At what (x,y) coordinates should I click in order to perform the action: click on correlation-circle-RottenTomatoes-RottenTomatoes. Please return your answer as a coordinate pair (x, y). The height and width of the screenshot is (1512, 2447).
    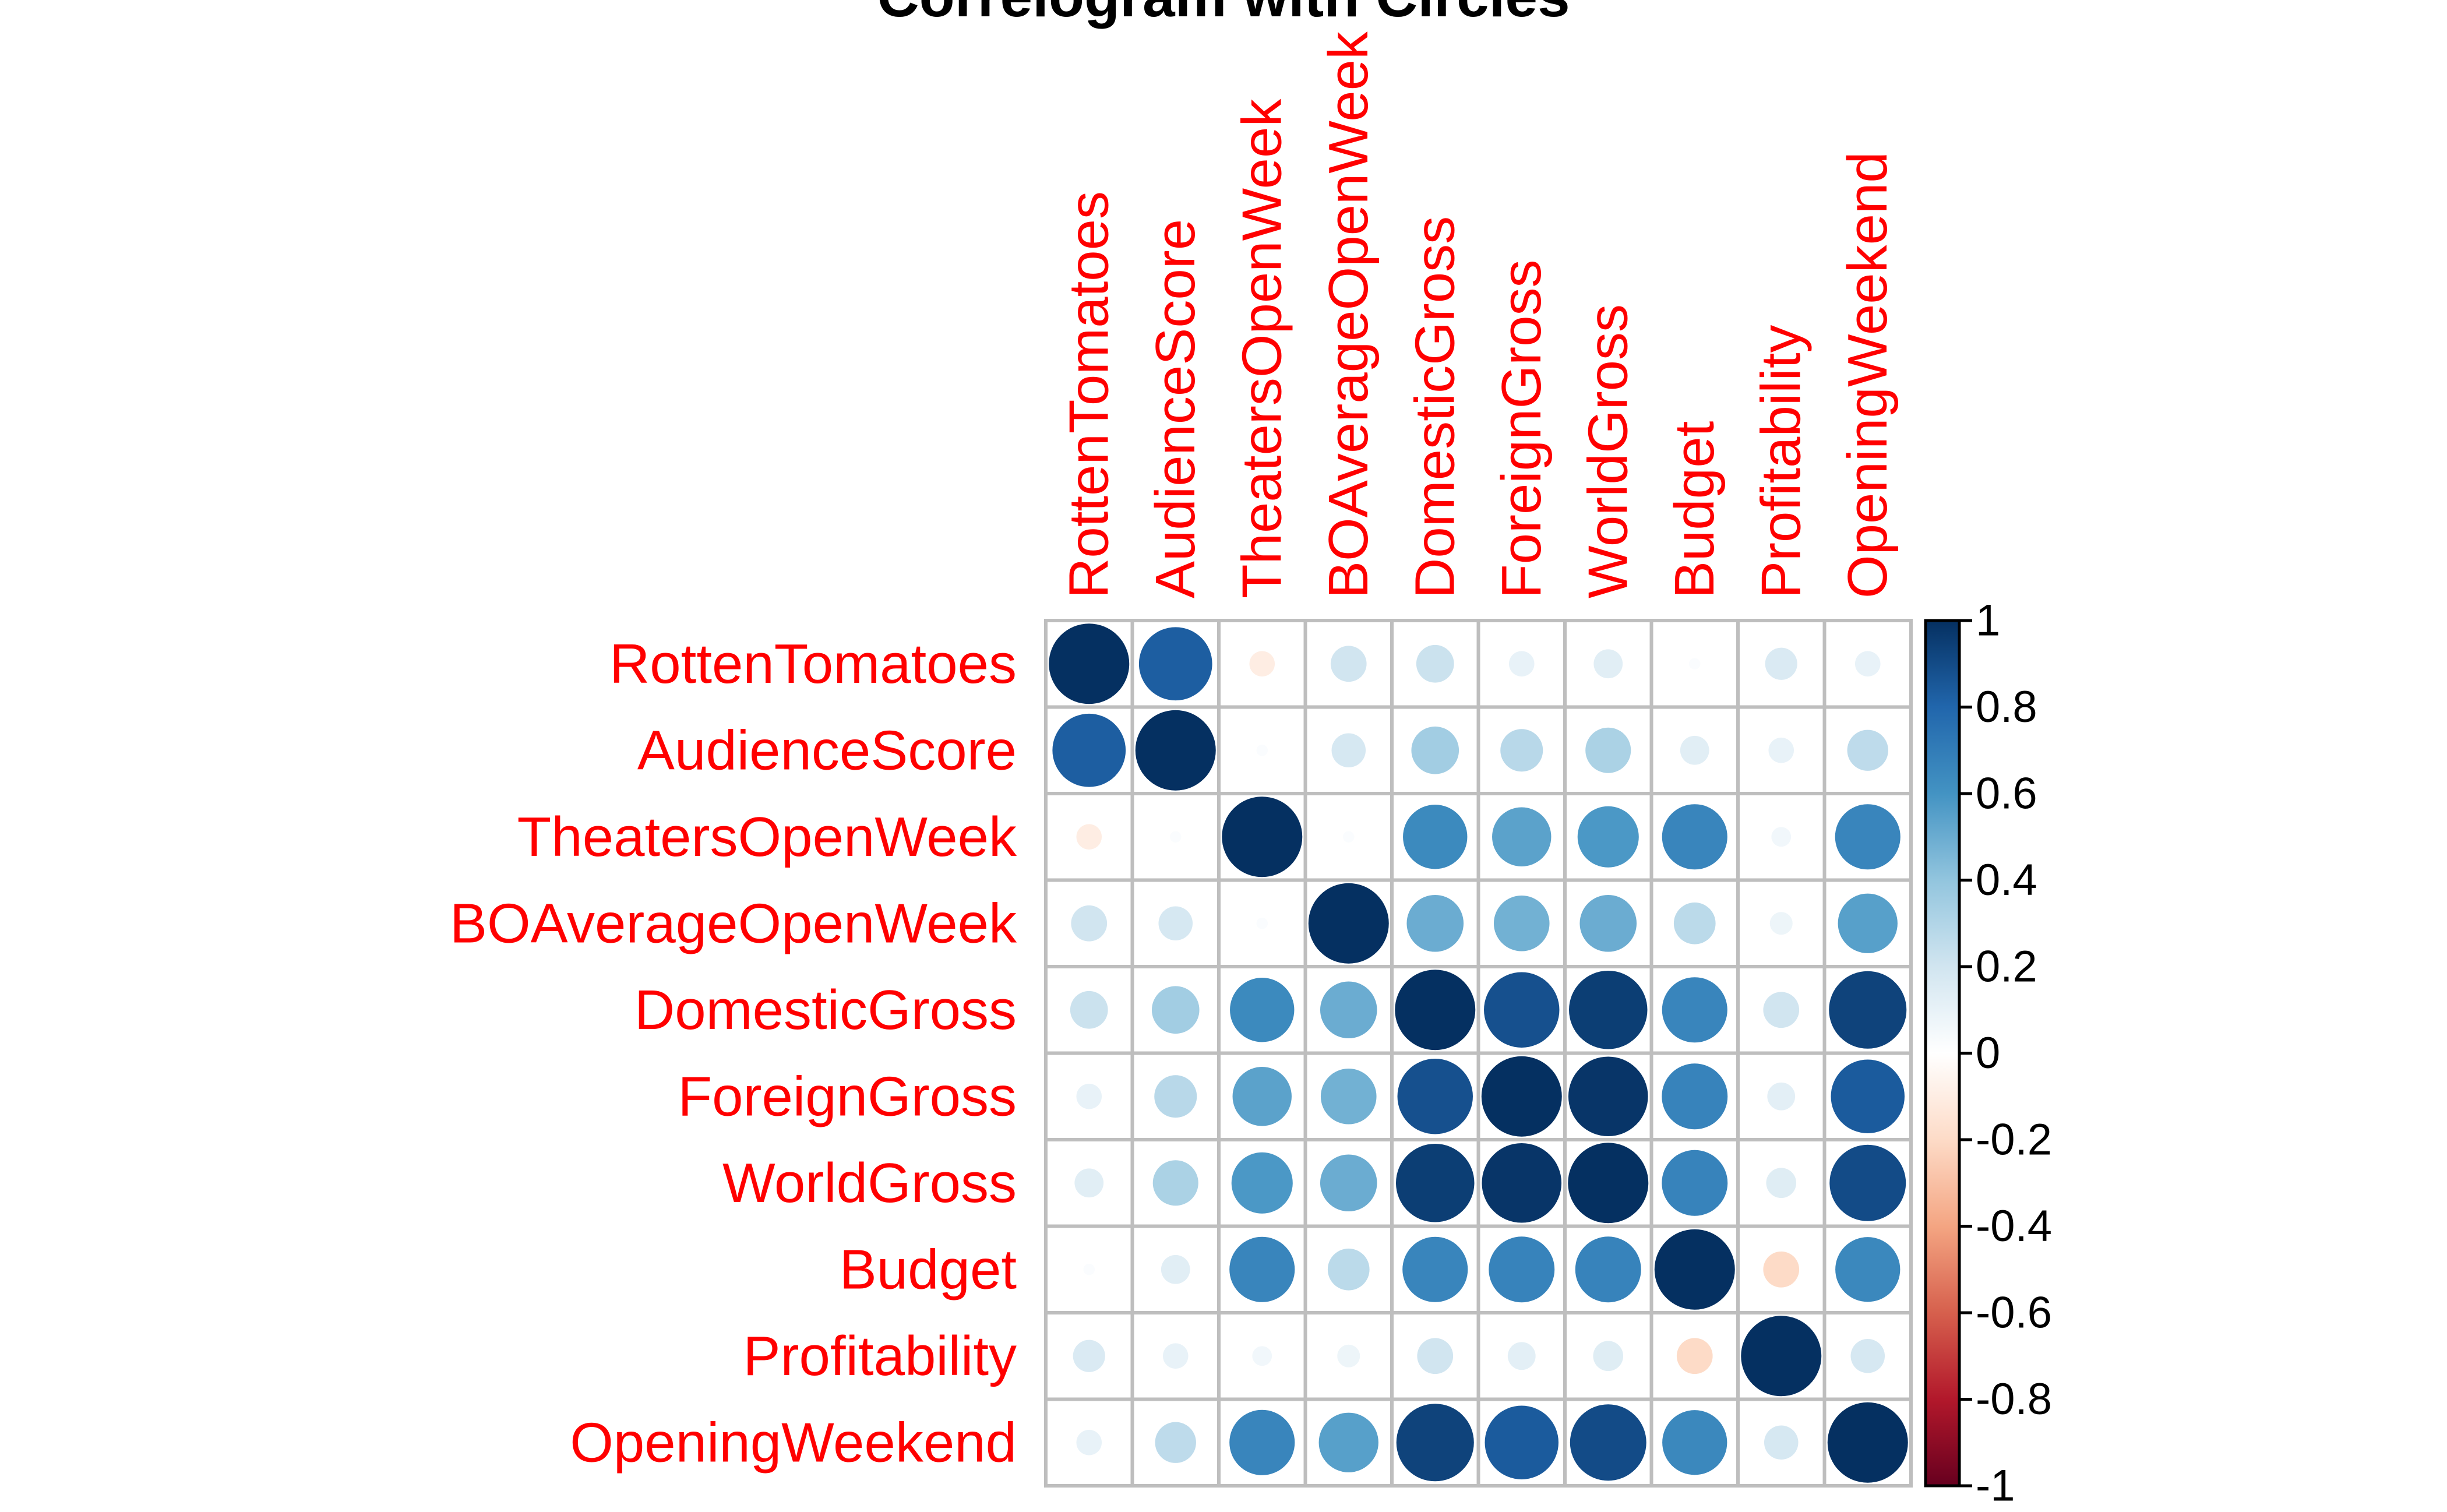
    Looking at the image, I should click on (1089, 663).